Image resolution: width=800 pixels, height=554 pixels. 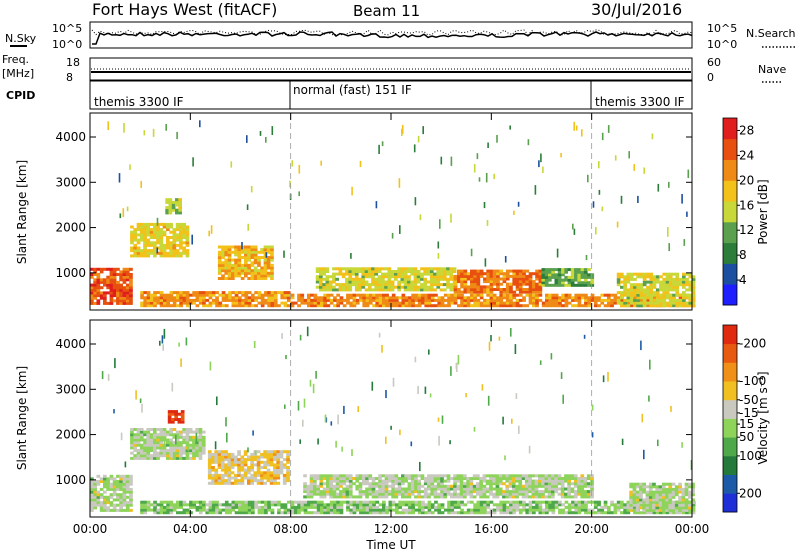 What do you see at coordinates (18, 73) in the screenshot?
I see `freq-label-line2: [MHz]` at bounding box center [18, 73].